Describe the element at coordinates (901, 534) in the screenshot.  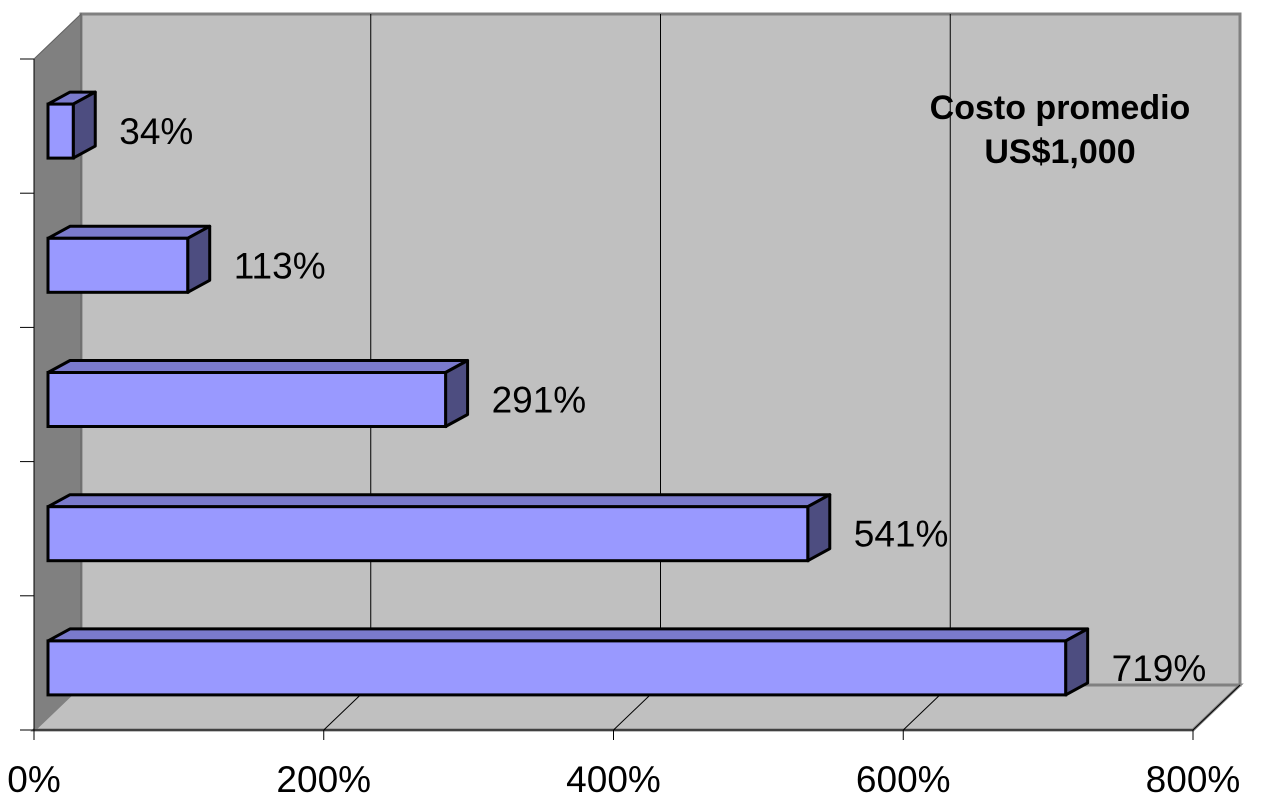
I see `data-label: 541%` at that location.